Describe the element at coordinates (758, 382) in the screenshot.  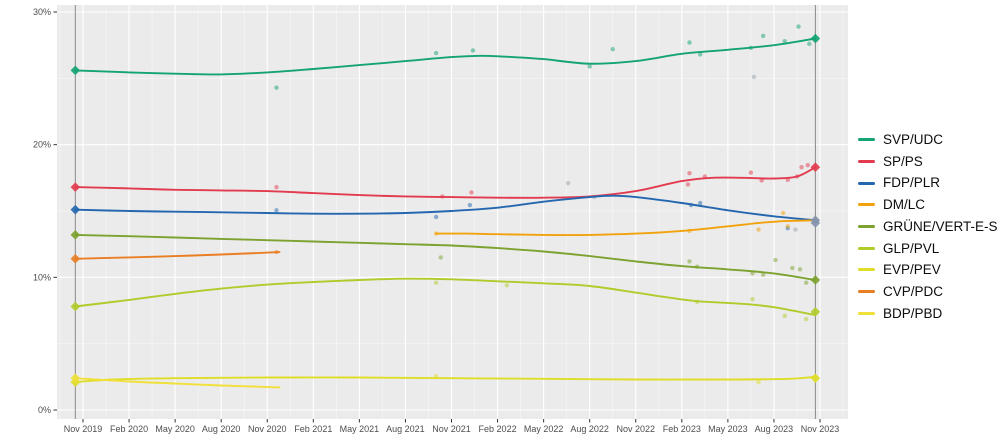
I see `poll-point-evp-pev` at that location.